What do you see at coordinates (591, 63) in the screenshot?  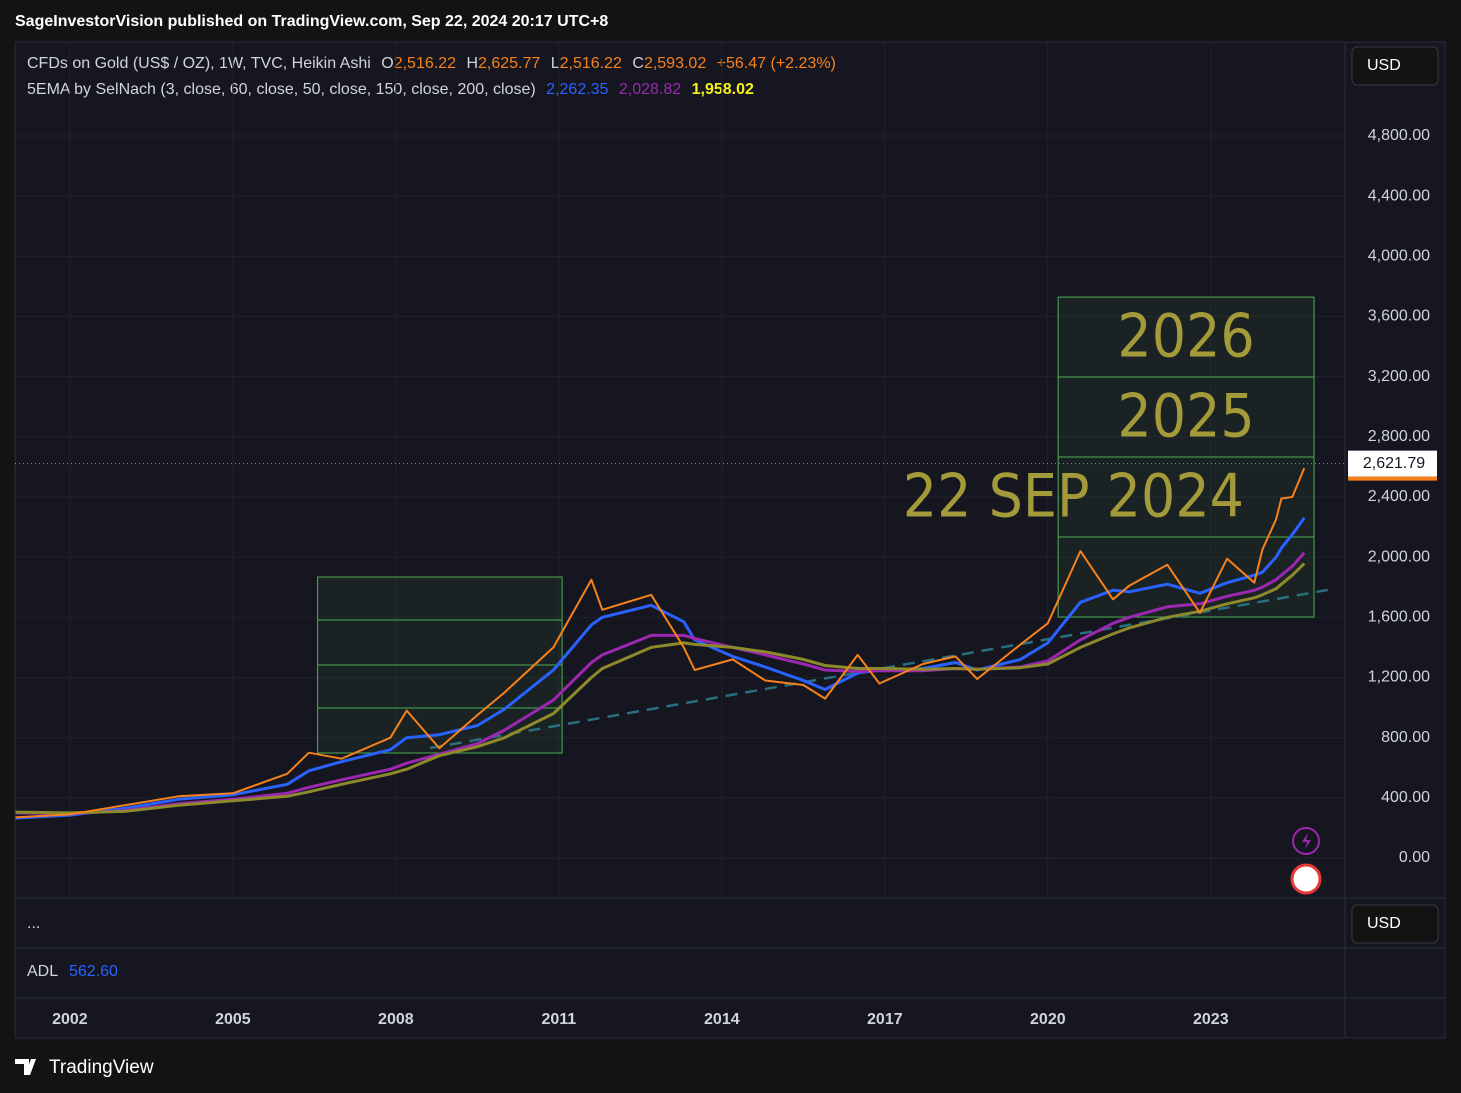 I see `l: 2,516.22` at bounding box center [591, 63].